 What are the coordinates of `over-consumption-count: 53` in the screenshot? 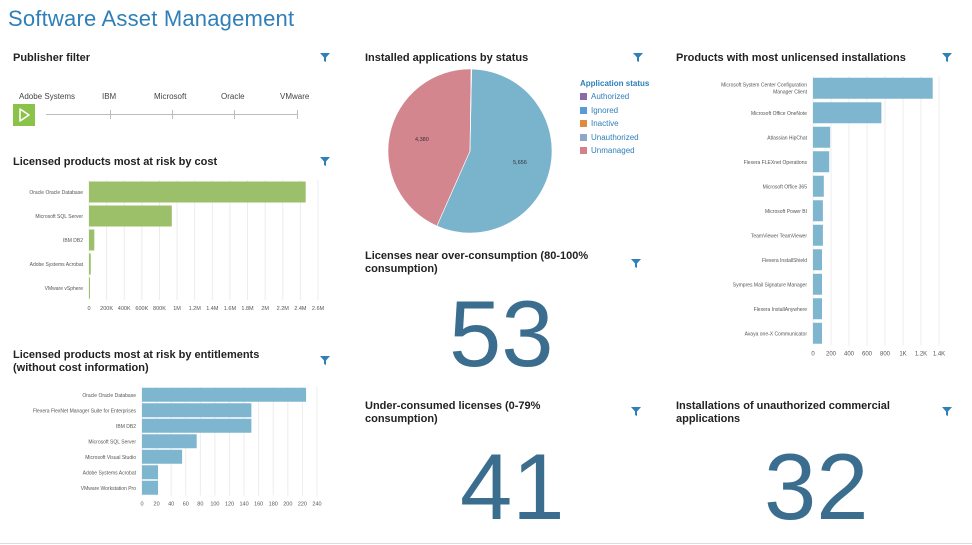 It's located at (501, 333).